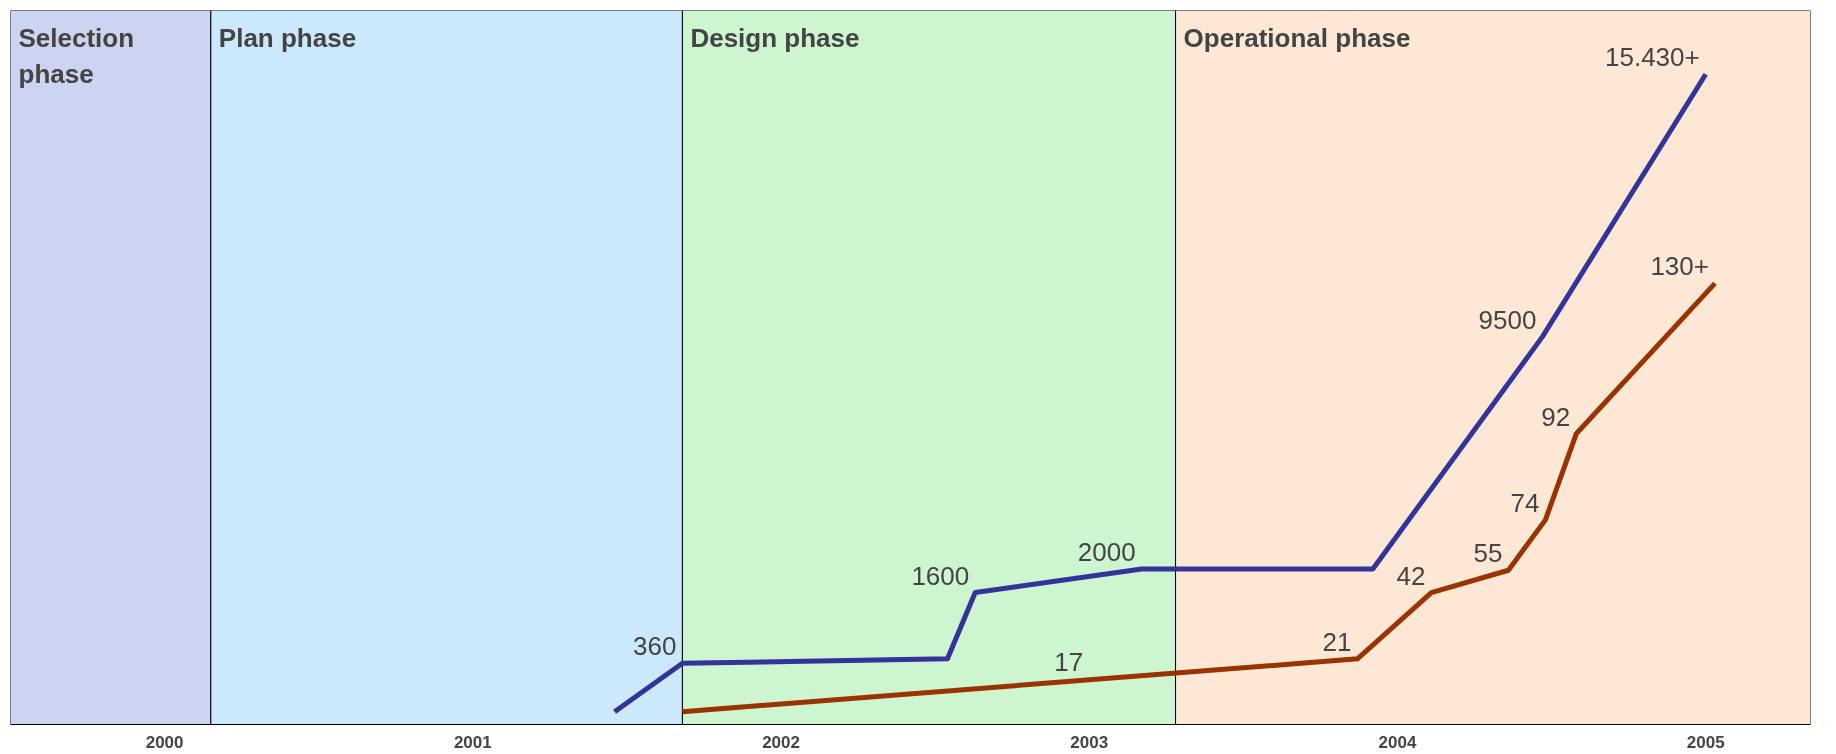 This screenshot has width=1836, height=754. I want to click on x-tick-label: 2005, so click(1705, 742).